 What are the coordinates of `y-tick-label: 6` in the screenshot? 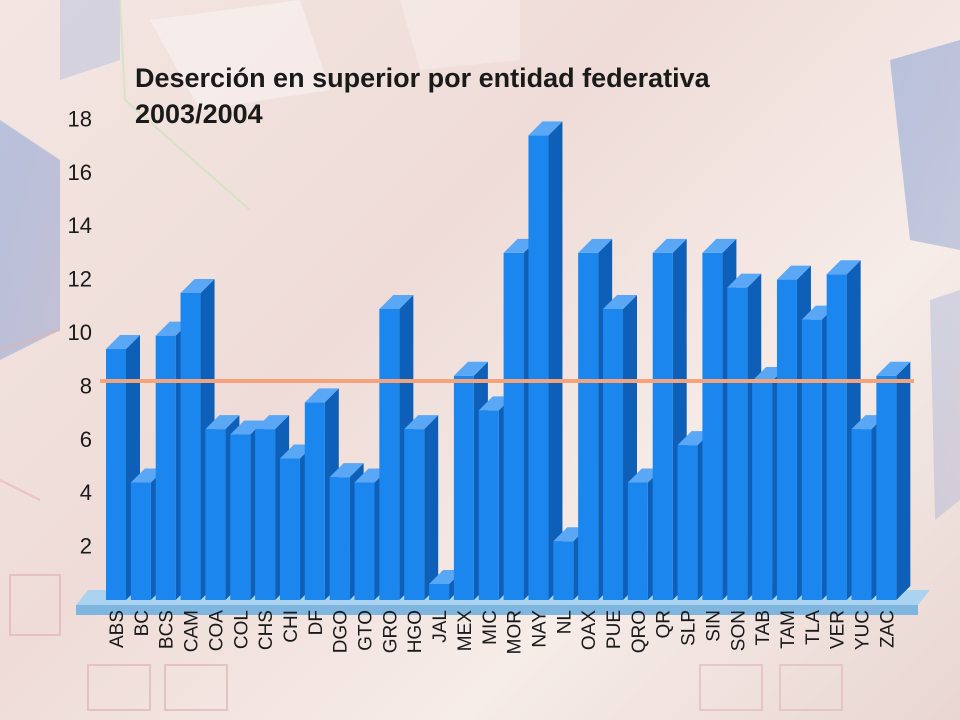 It's located at (86, 439).